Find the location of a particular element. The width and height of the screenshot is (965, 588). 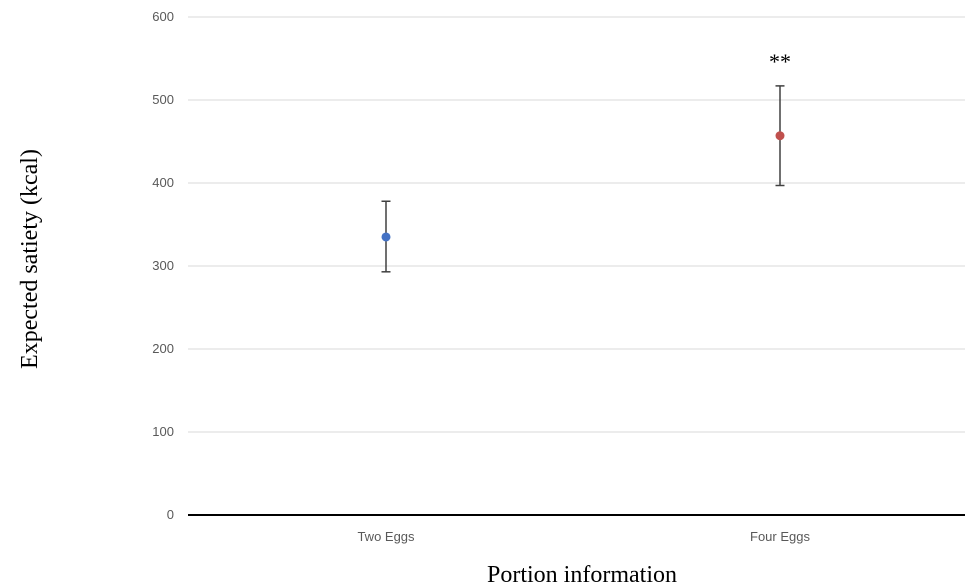

x-axis-title: Portion information is located at coordinates (582, 575).